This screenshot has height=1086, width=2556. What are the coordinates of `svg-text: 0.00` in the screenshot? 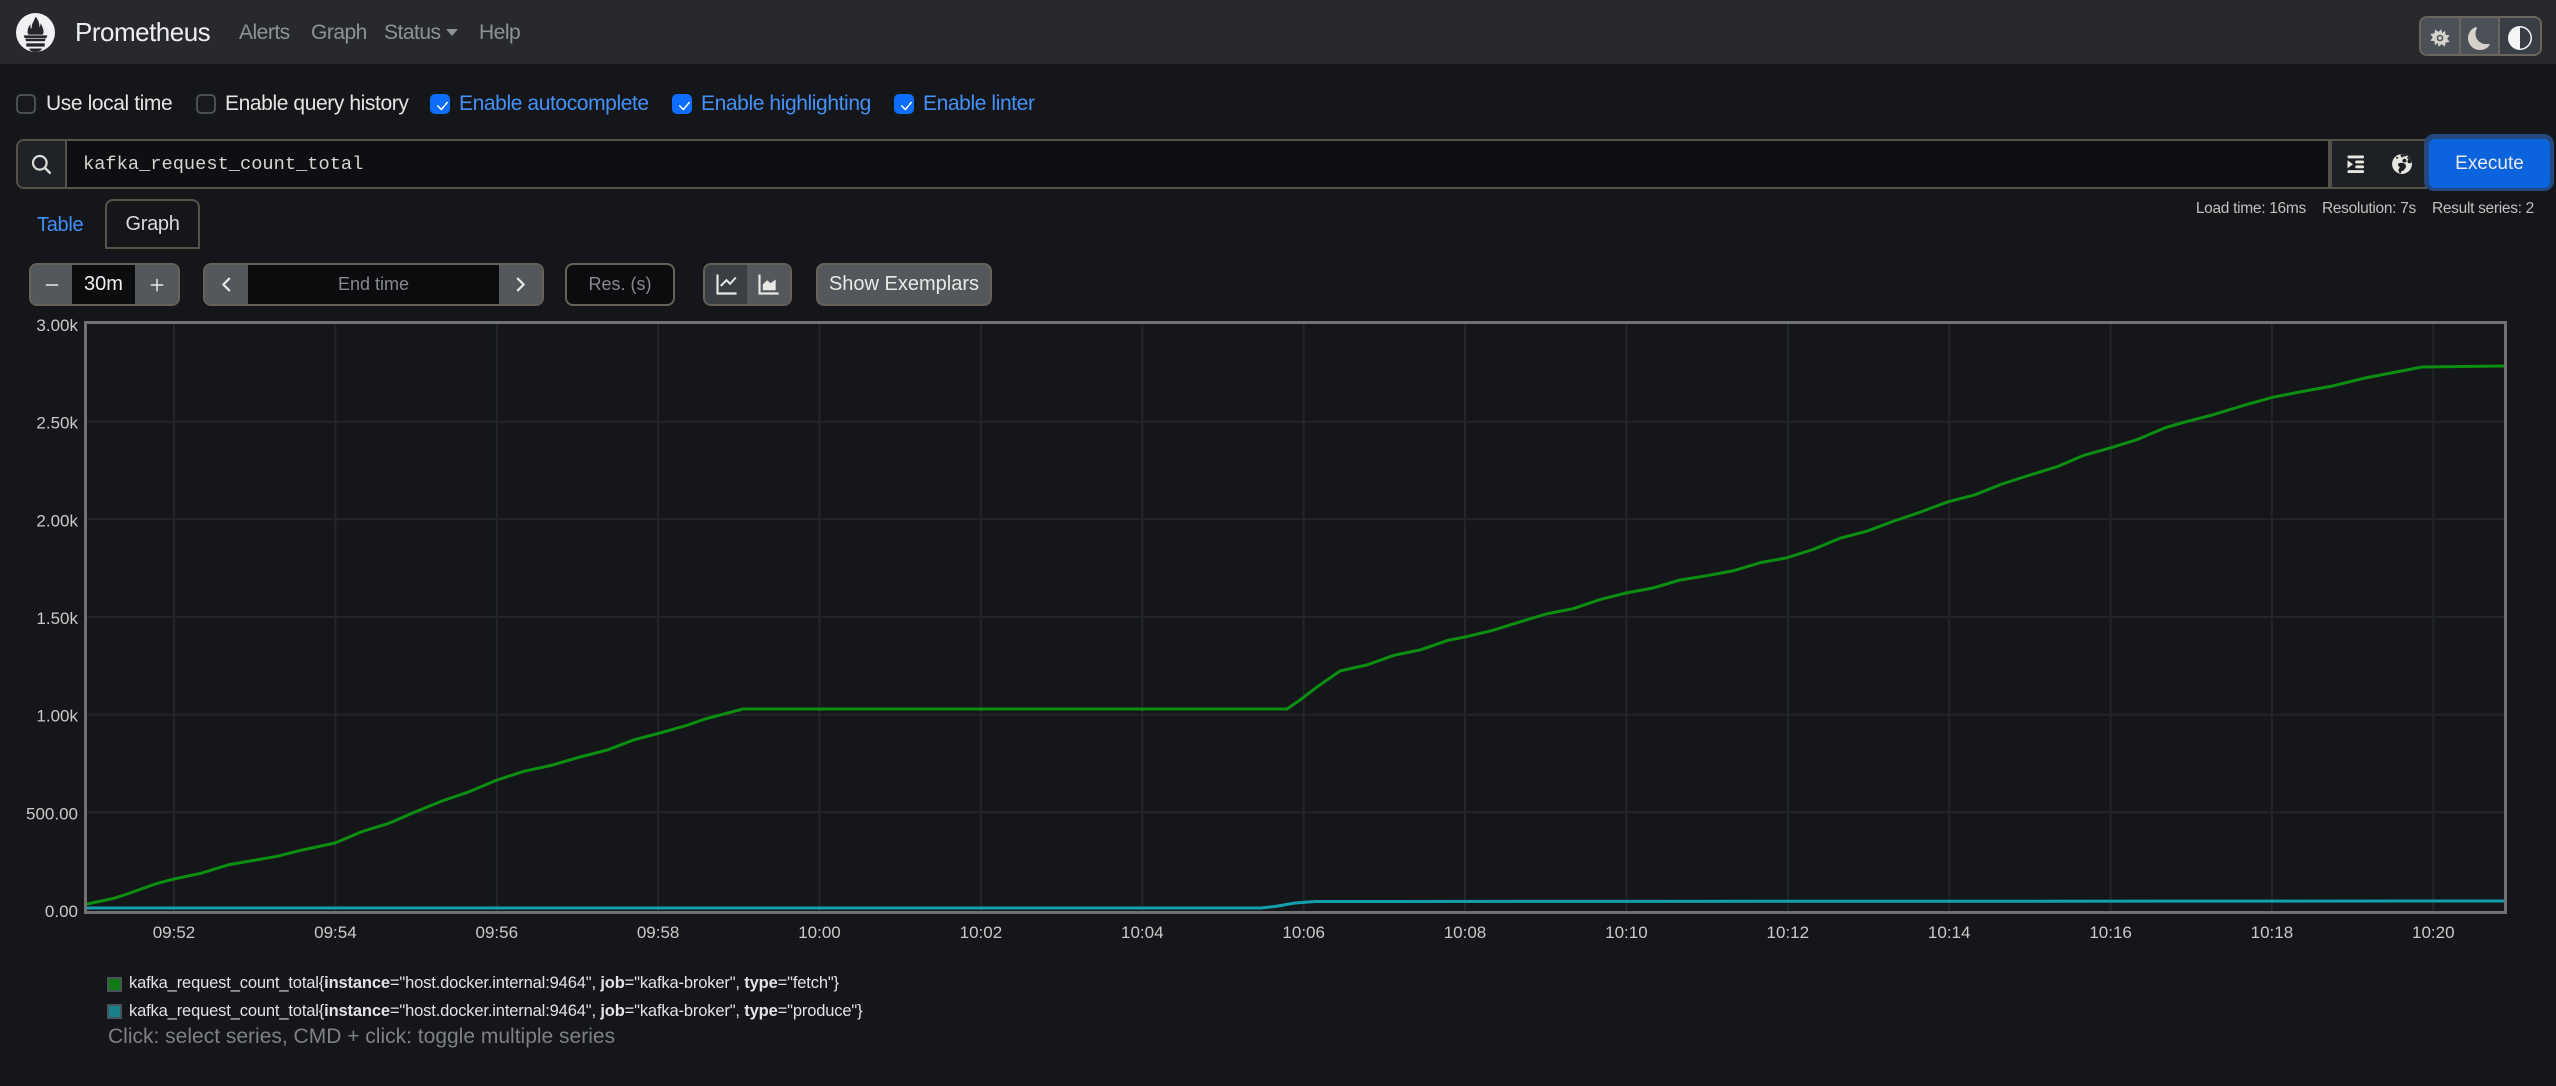 It's located at (61, 911).